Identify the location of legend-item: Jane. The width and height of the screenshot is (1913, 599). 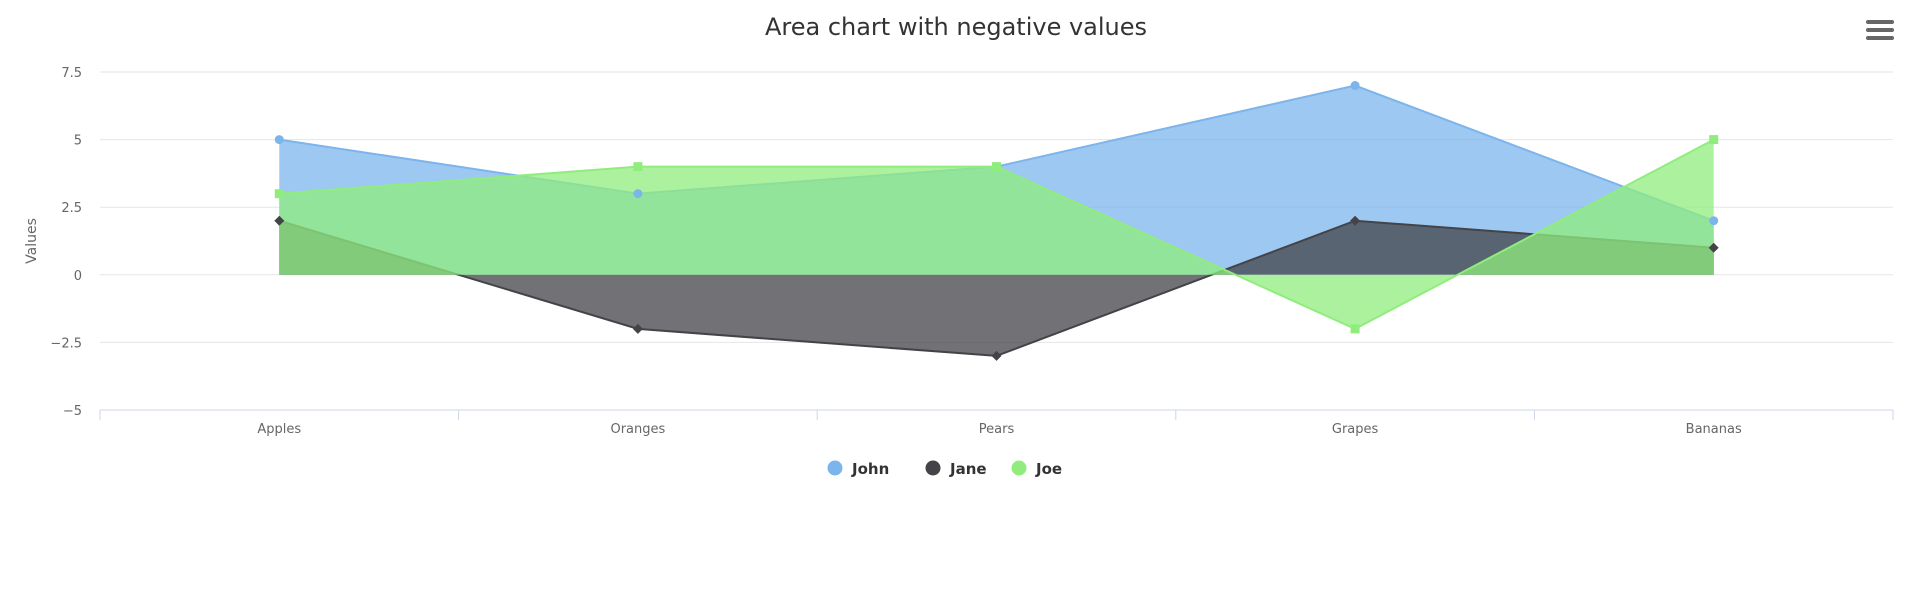
(956, 469).